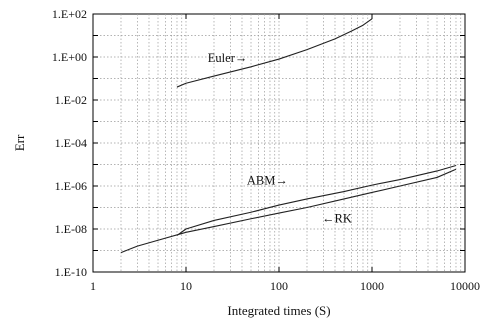 This screenshot has height=322, width=488. Describe the element at coordinates (274, 53) in the screenshot. I see `series-line-euler` at that location.